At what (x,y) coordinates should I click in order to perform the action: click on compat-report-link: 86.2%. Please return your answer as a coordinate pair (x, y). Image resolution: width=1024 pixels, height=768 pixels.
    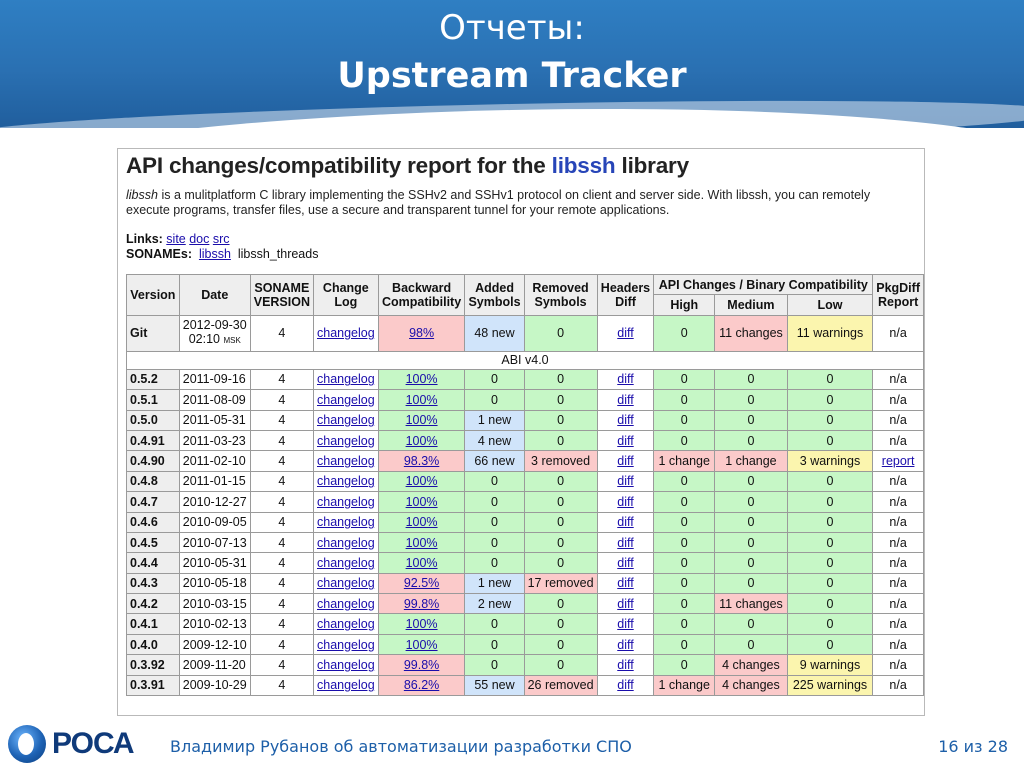
    Looking at the image, I should click on (421, 685).